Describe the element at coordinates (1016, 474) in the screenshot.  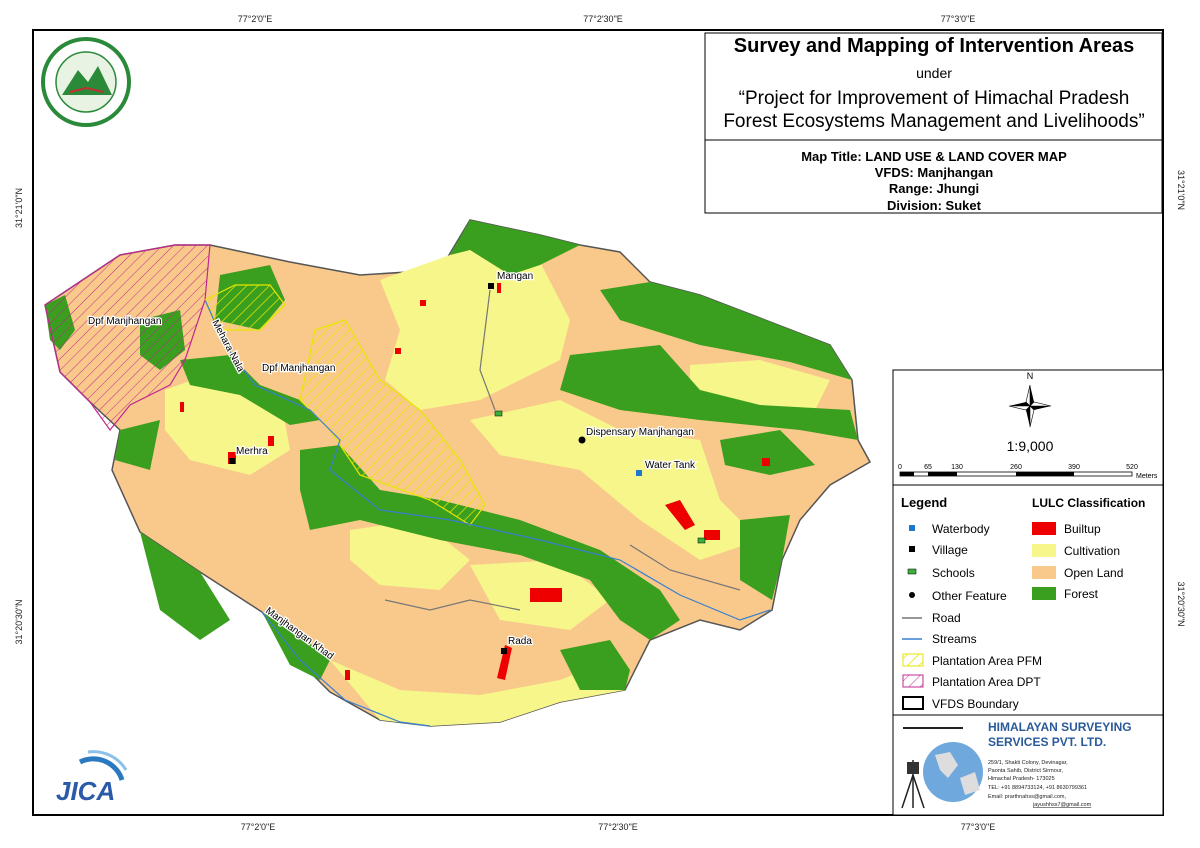
I see `scale-bar` at that location.